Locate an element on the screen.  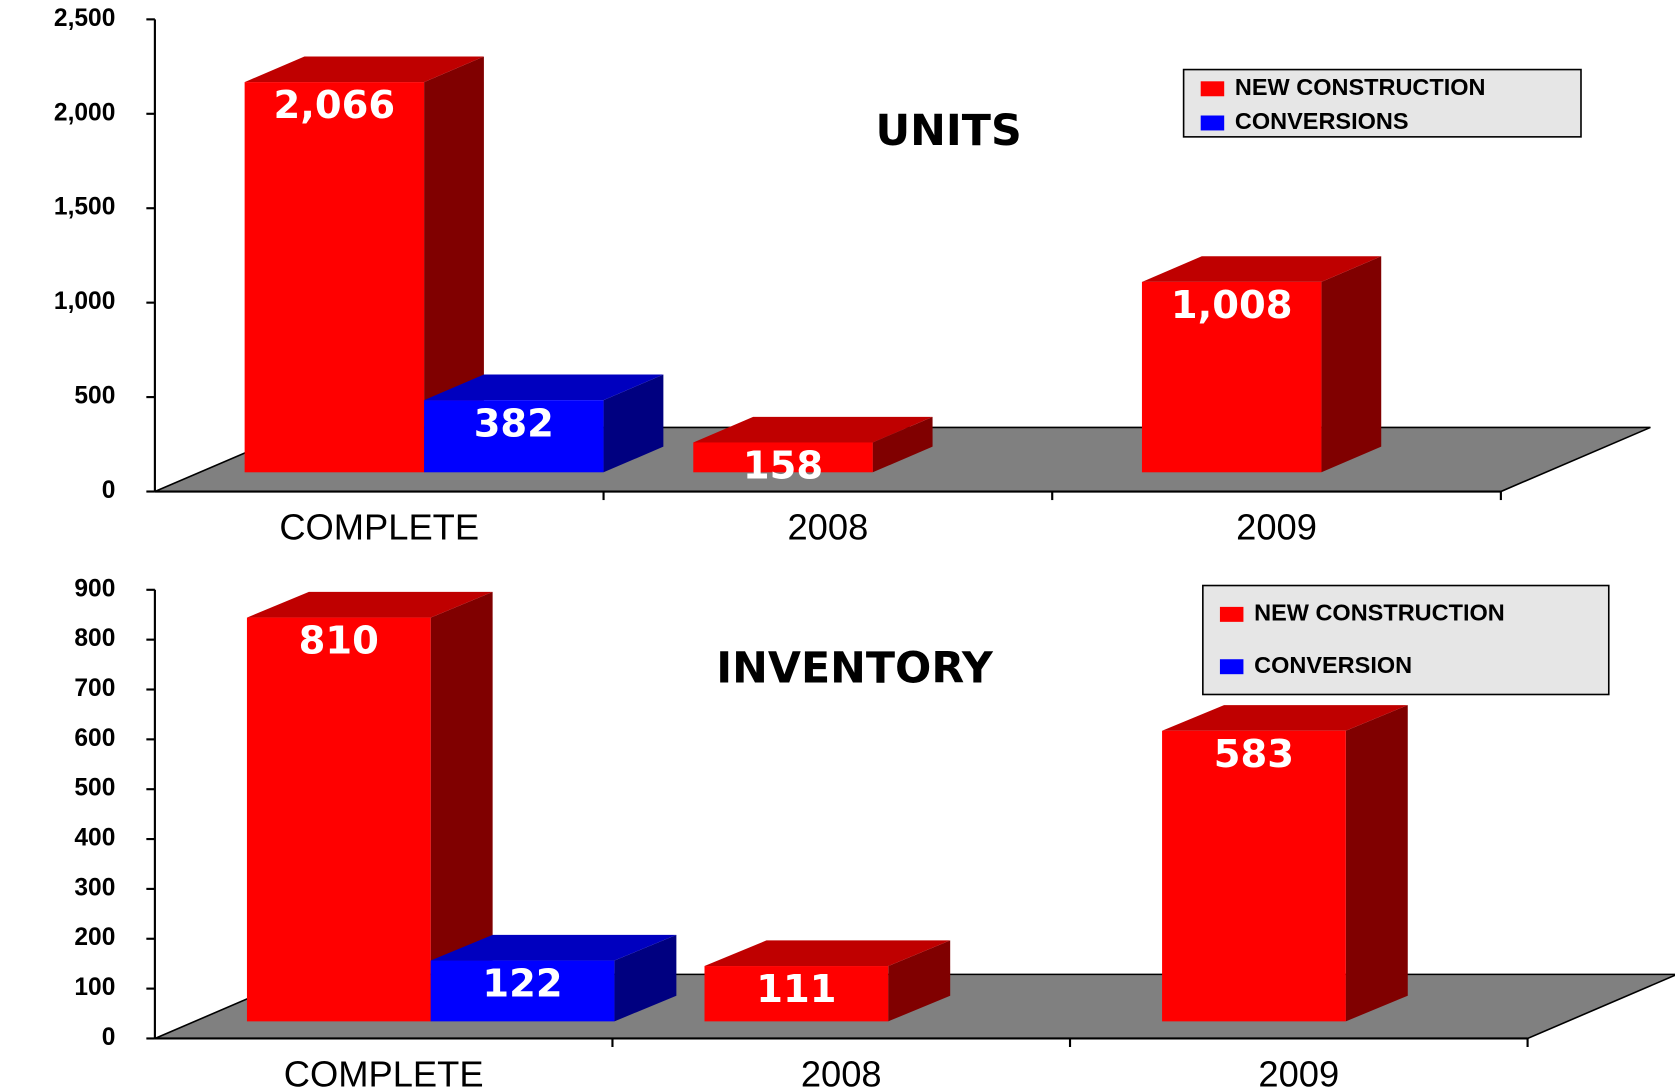
data-label: 111 is located at coordinates (796, 989).